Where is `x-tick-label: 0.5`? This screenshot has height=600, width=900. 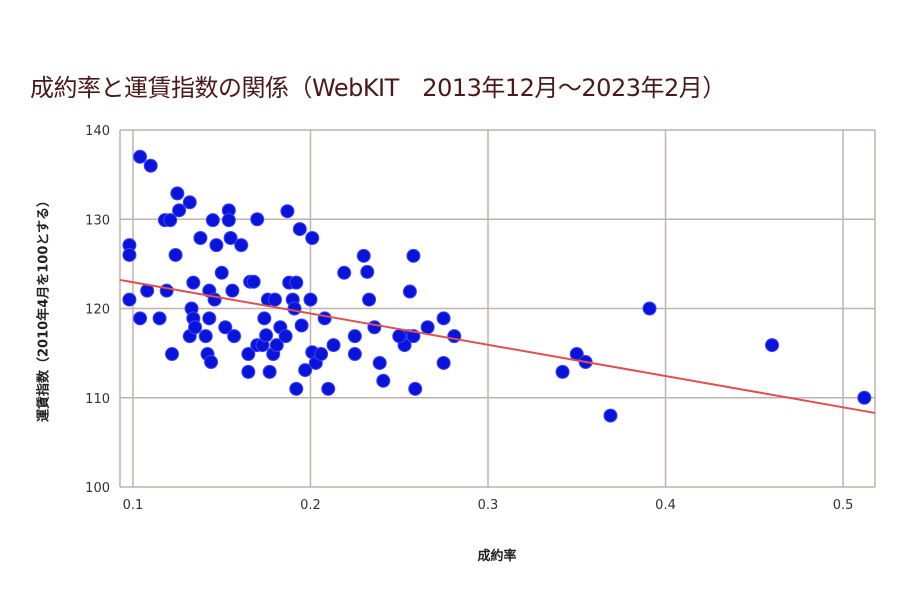 x-tick-label: 0.5 is located at coordinates (843, 505).